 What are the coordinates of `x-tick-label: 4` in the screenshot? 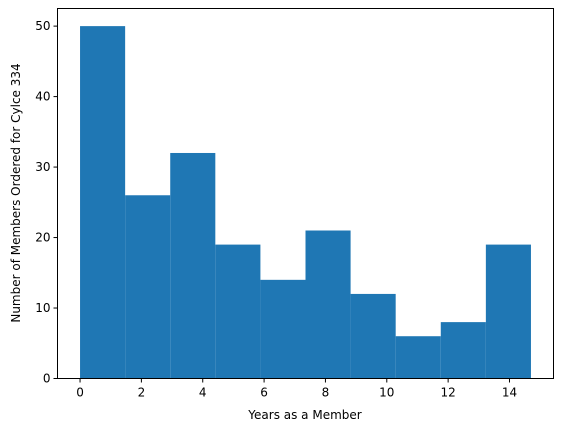 It's located at (203, 393).